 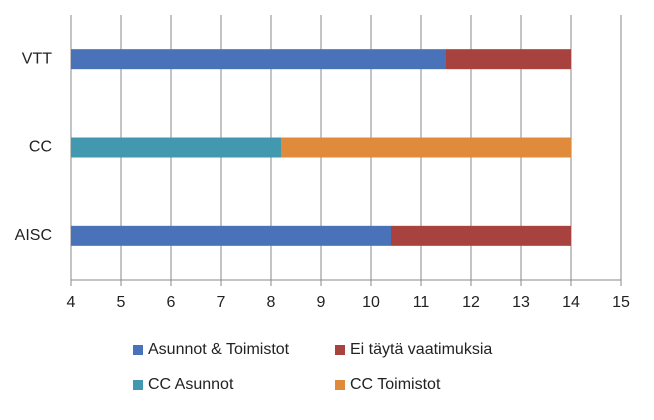 I want to click on x-tick-label: 5, so click(x=121, y=302).